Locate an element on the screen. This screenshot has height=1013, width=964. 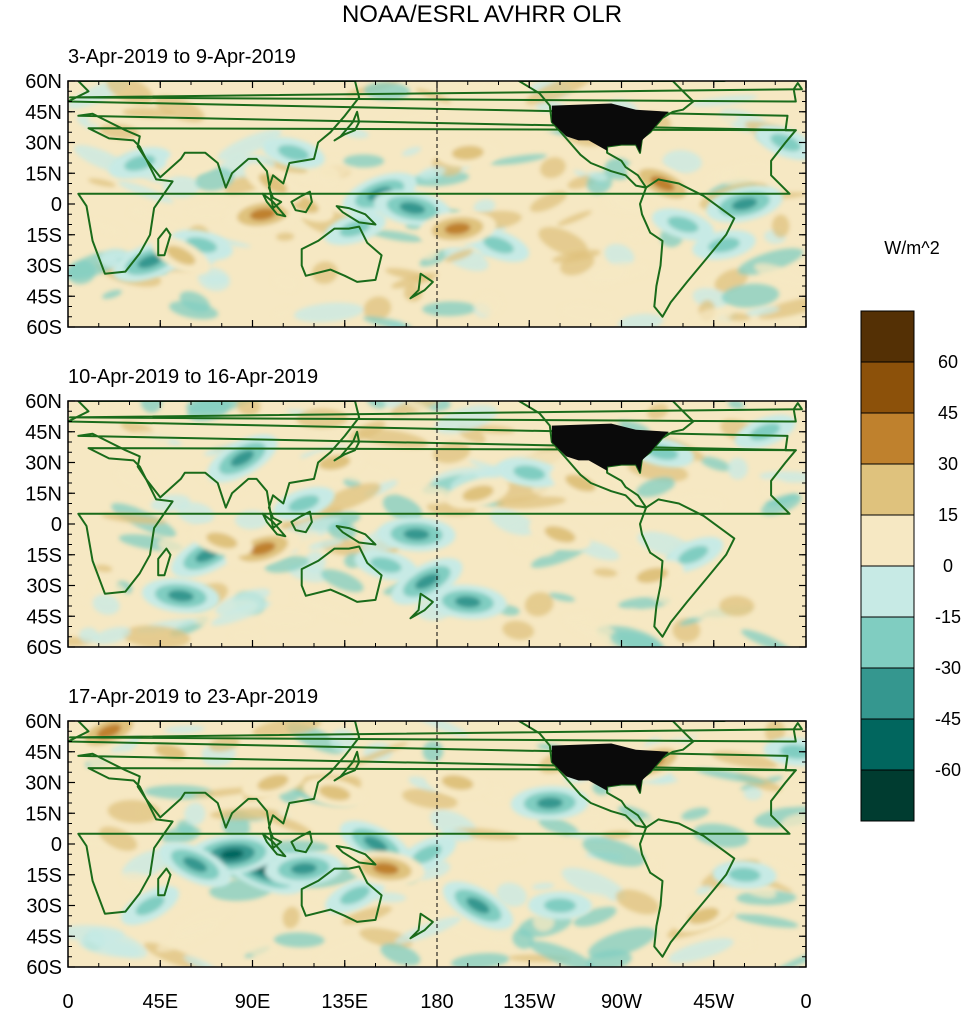
x-tick-label: 45E is located at coordinates (160, 1002).